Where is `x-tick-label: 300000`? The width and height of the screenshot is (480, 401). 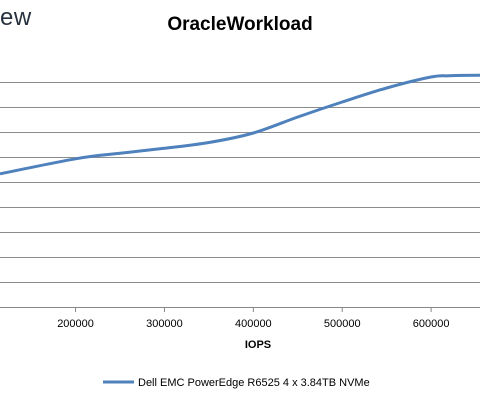 x-tick-label: 300000 is located at coordinates (164, 324).